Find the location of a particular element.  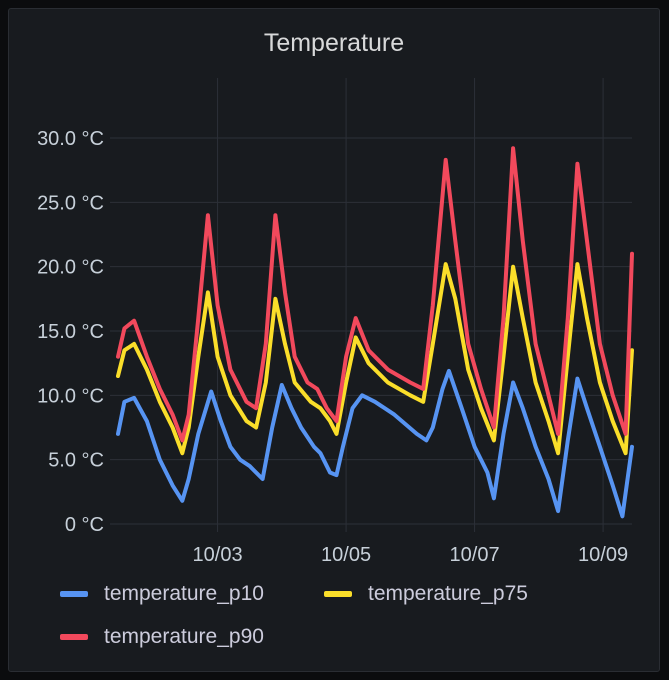

legend-label: temperature_p10 is located at coordinates (184, 593).